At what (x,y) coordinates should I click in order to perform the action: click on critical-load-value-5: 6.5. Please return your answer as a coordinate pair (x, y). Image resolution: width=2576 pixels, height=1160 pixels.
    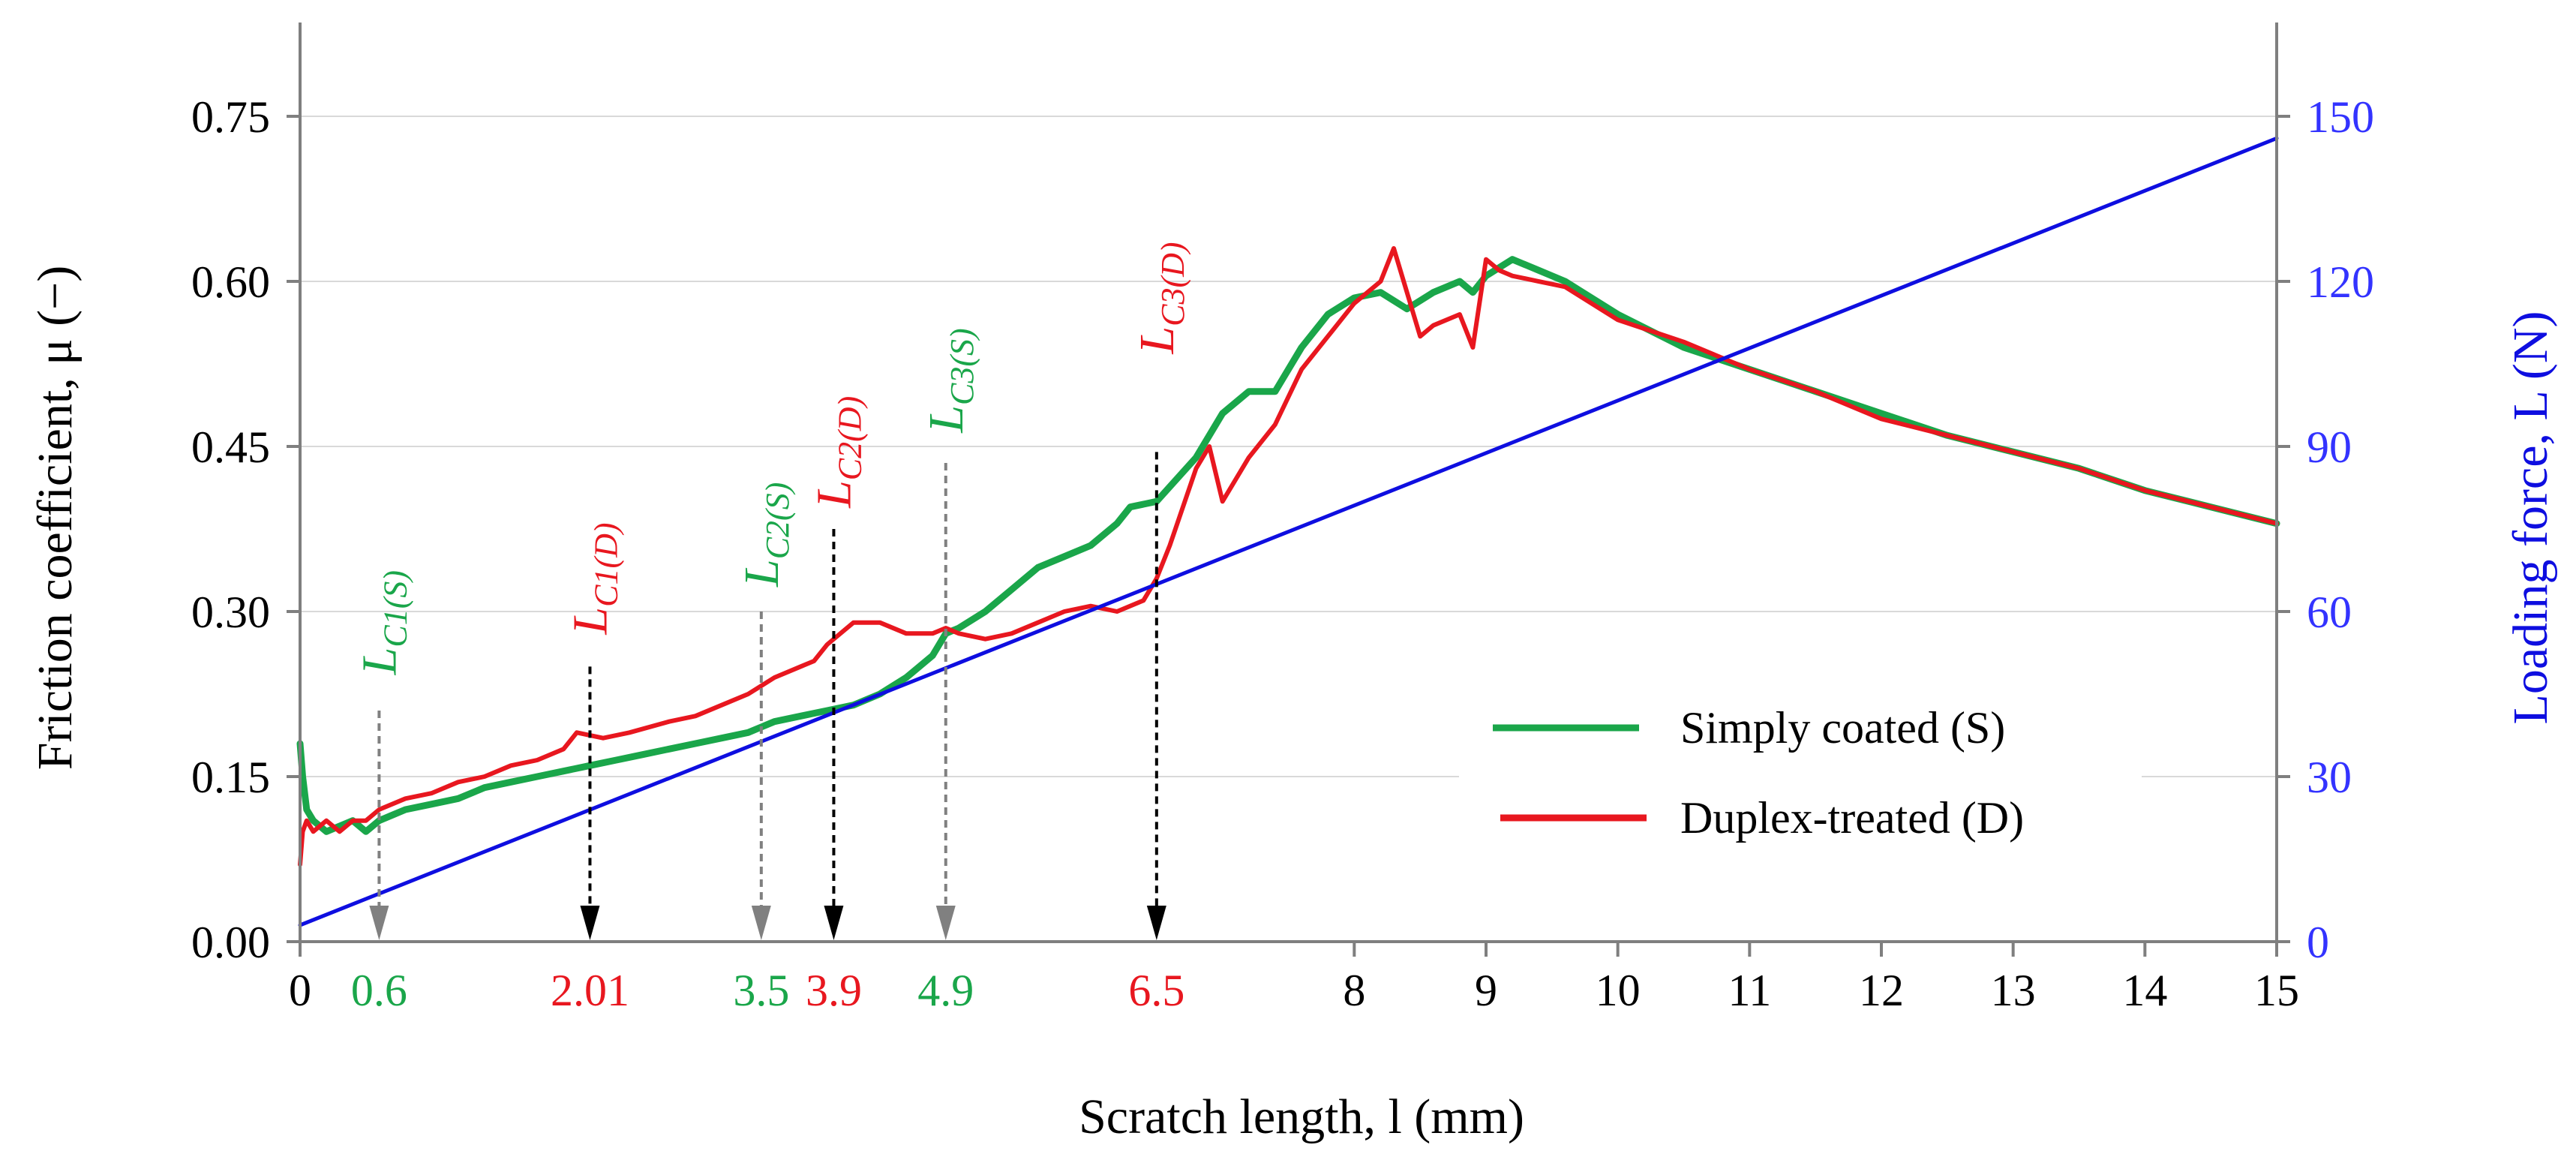
    Looking at the image, I should click on (1156, 990).